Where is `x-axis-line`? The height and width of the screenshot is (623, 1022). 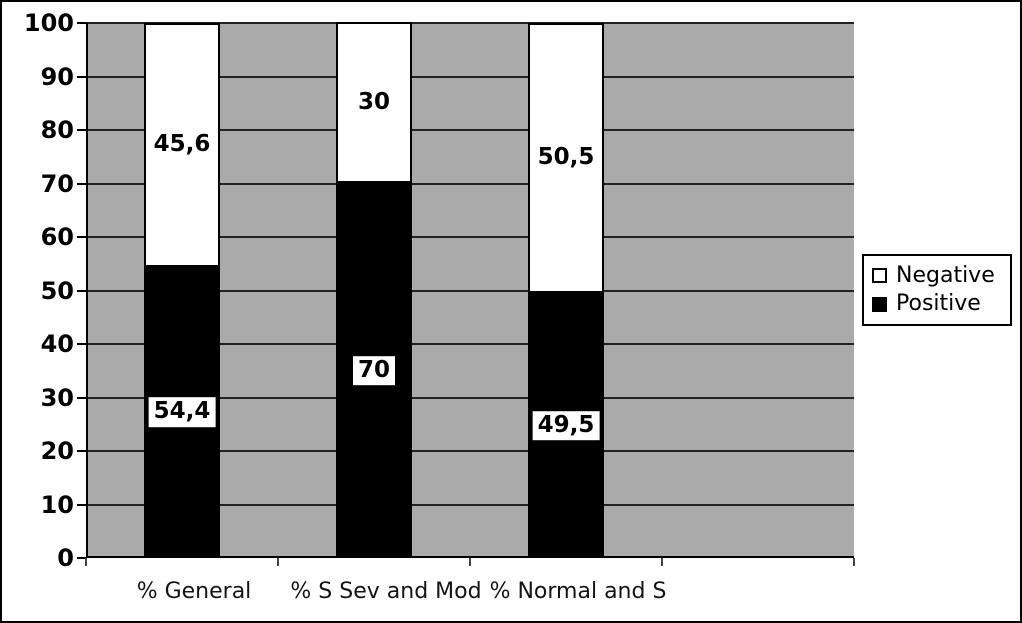
x-axis-line is located at coordinates (470, 557).